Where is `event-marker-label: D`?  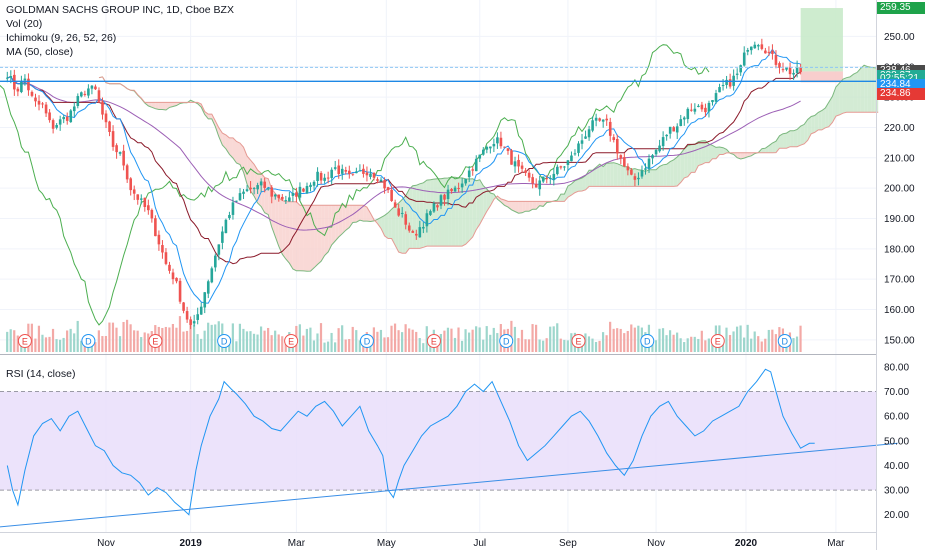 event-marker-label: D is located at coordinates (88, 341).